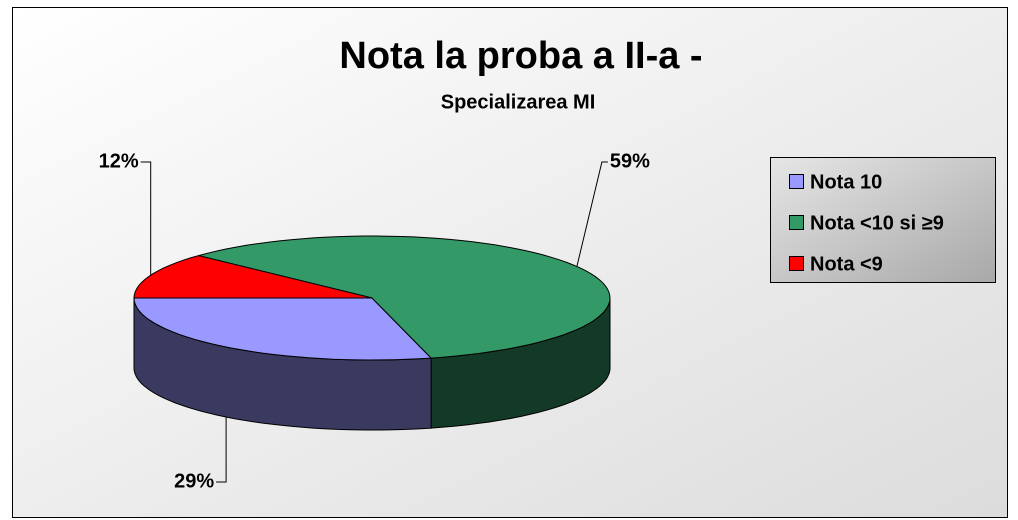 The width and height of the screenshot is (1018, 520). I want to click on legend-label: Nota <10 si ≥9, so click(877, 223).